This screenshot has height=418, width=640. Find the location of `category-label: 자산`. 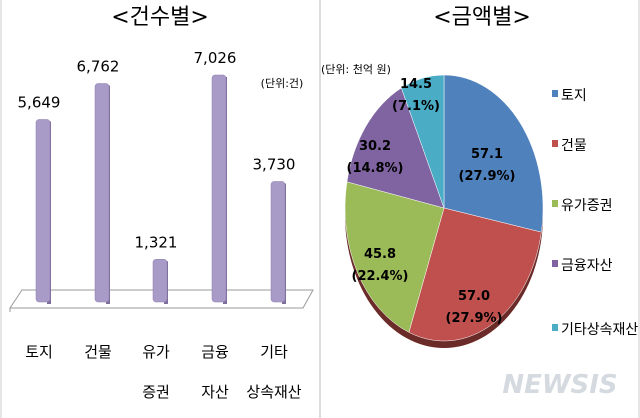

category-label: 자산 is located at coordinates (215, 392).